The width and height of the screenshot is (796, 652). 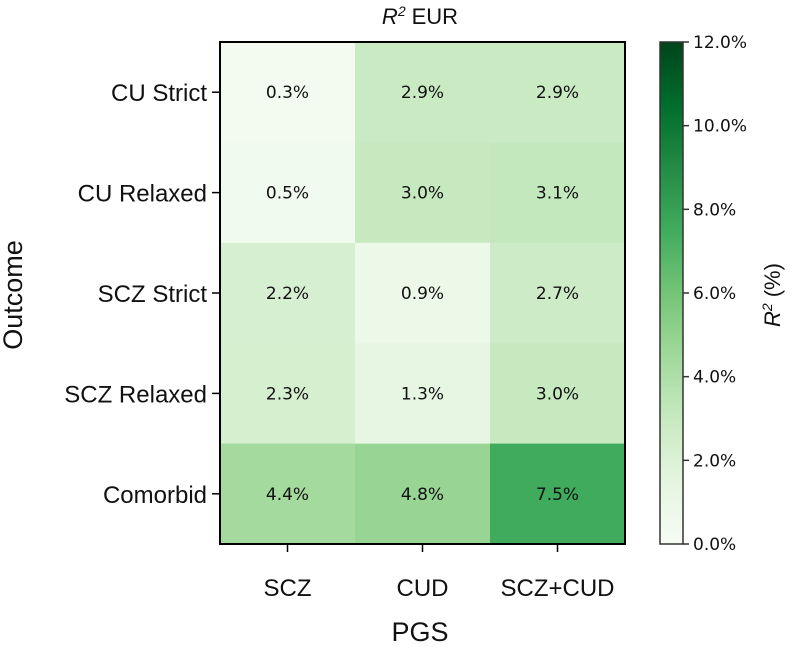 I want to click on colorbar-tick-label: 12.0%, so click(x=720, y=43).